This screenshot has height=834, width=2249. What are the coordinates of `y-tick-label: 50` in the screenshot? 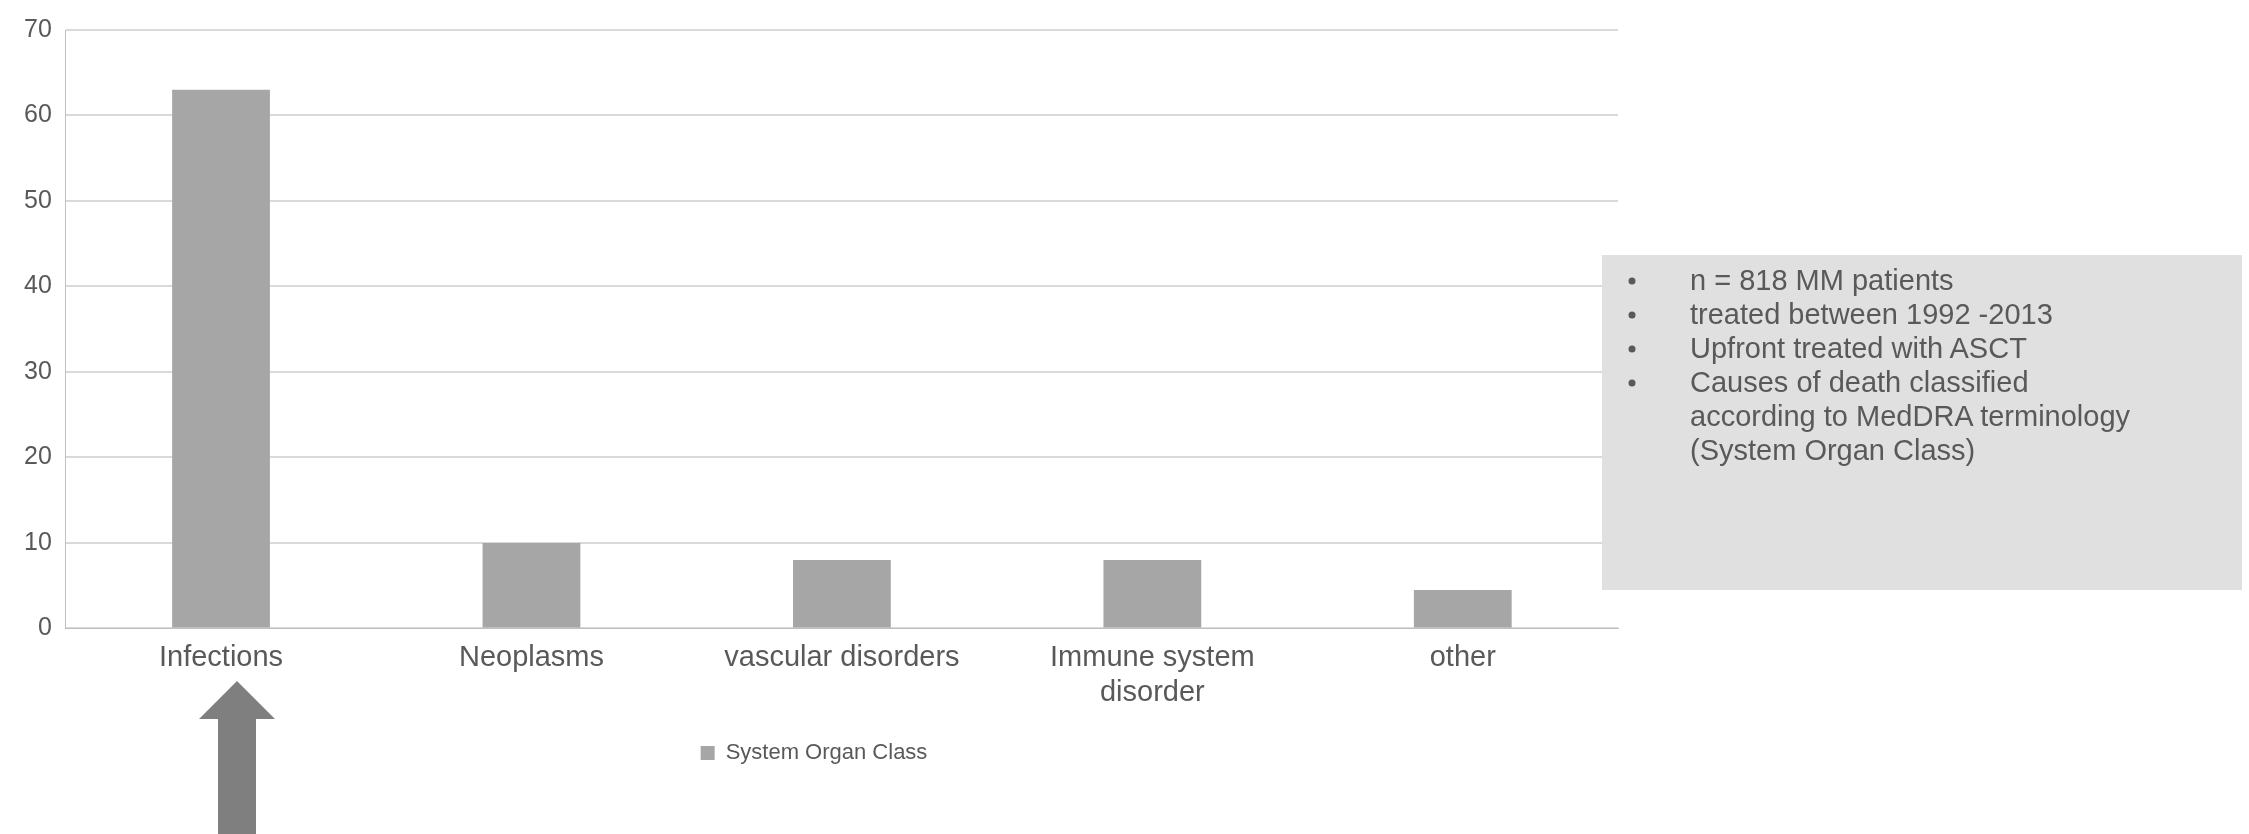 It's located at (38, 198).